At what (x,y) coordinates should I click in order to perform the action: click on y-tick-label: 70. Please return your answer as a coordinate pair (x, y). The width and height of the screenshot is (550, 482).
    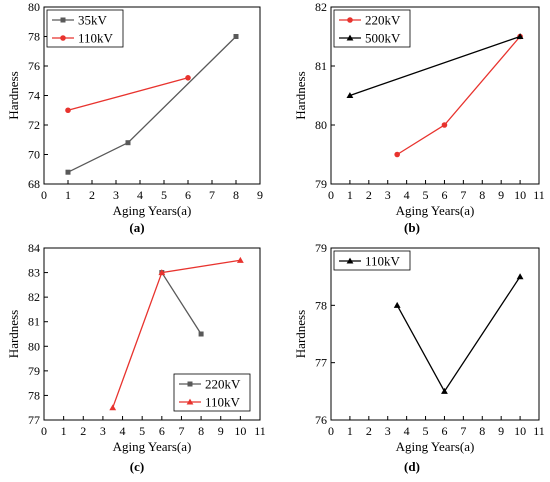
    Looking at the image, I should click on (34, 155).